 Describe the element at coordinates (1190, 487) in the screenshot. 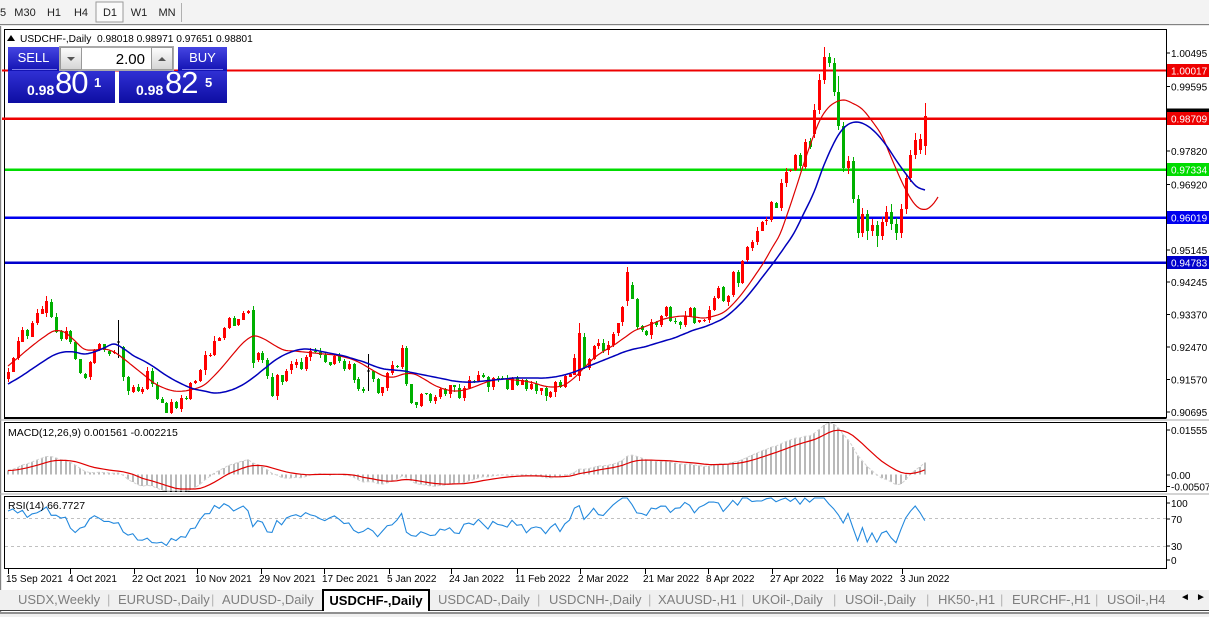

I see `svg-text: -0.00507` at that location.